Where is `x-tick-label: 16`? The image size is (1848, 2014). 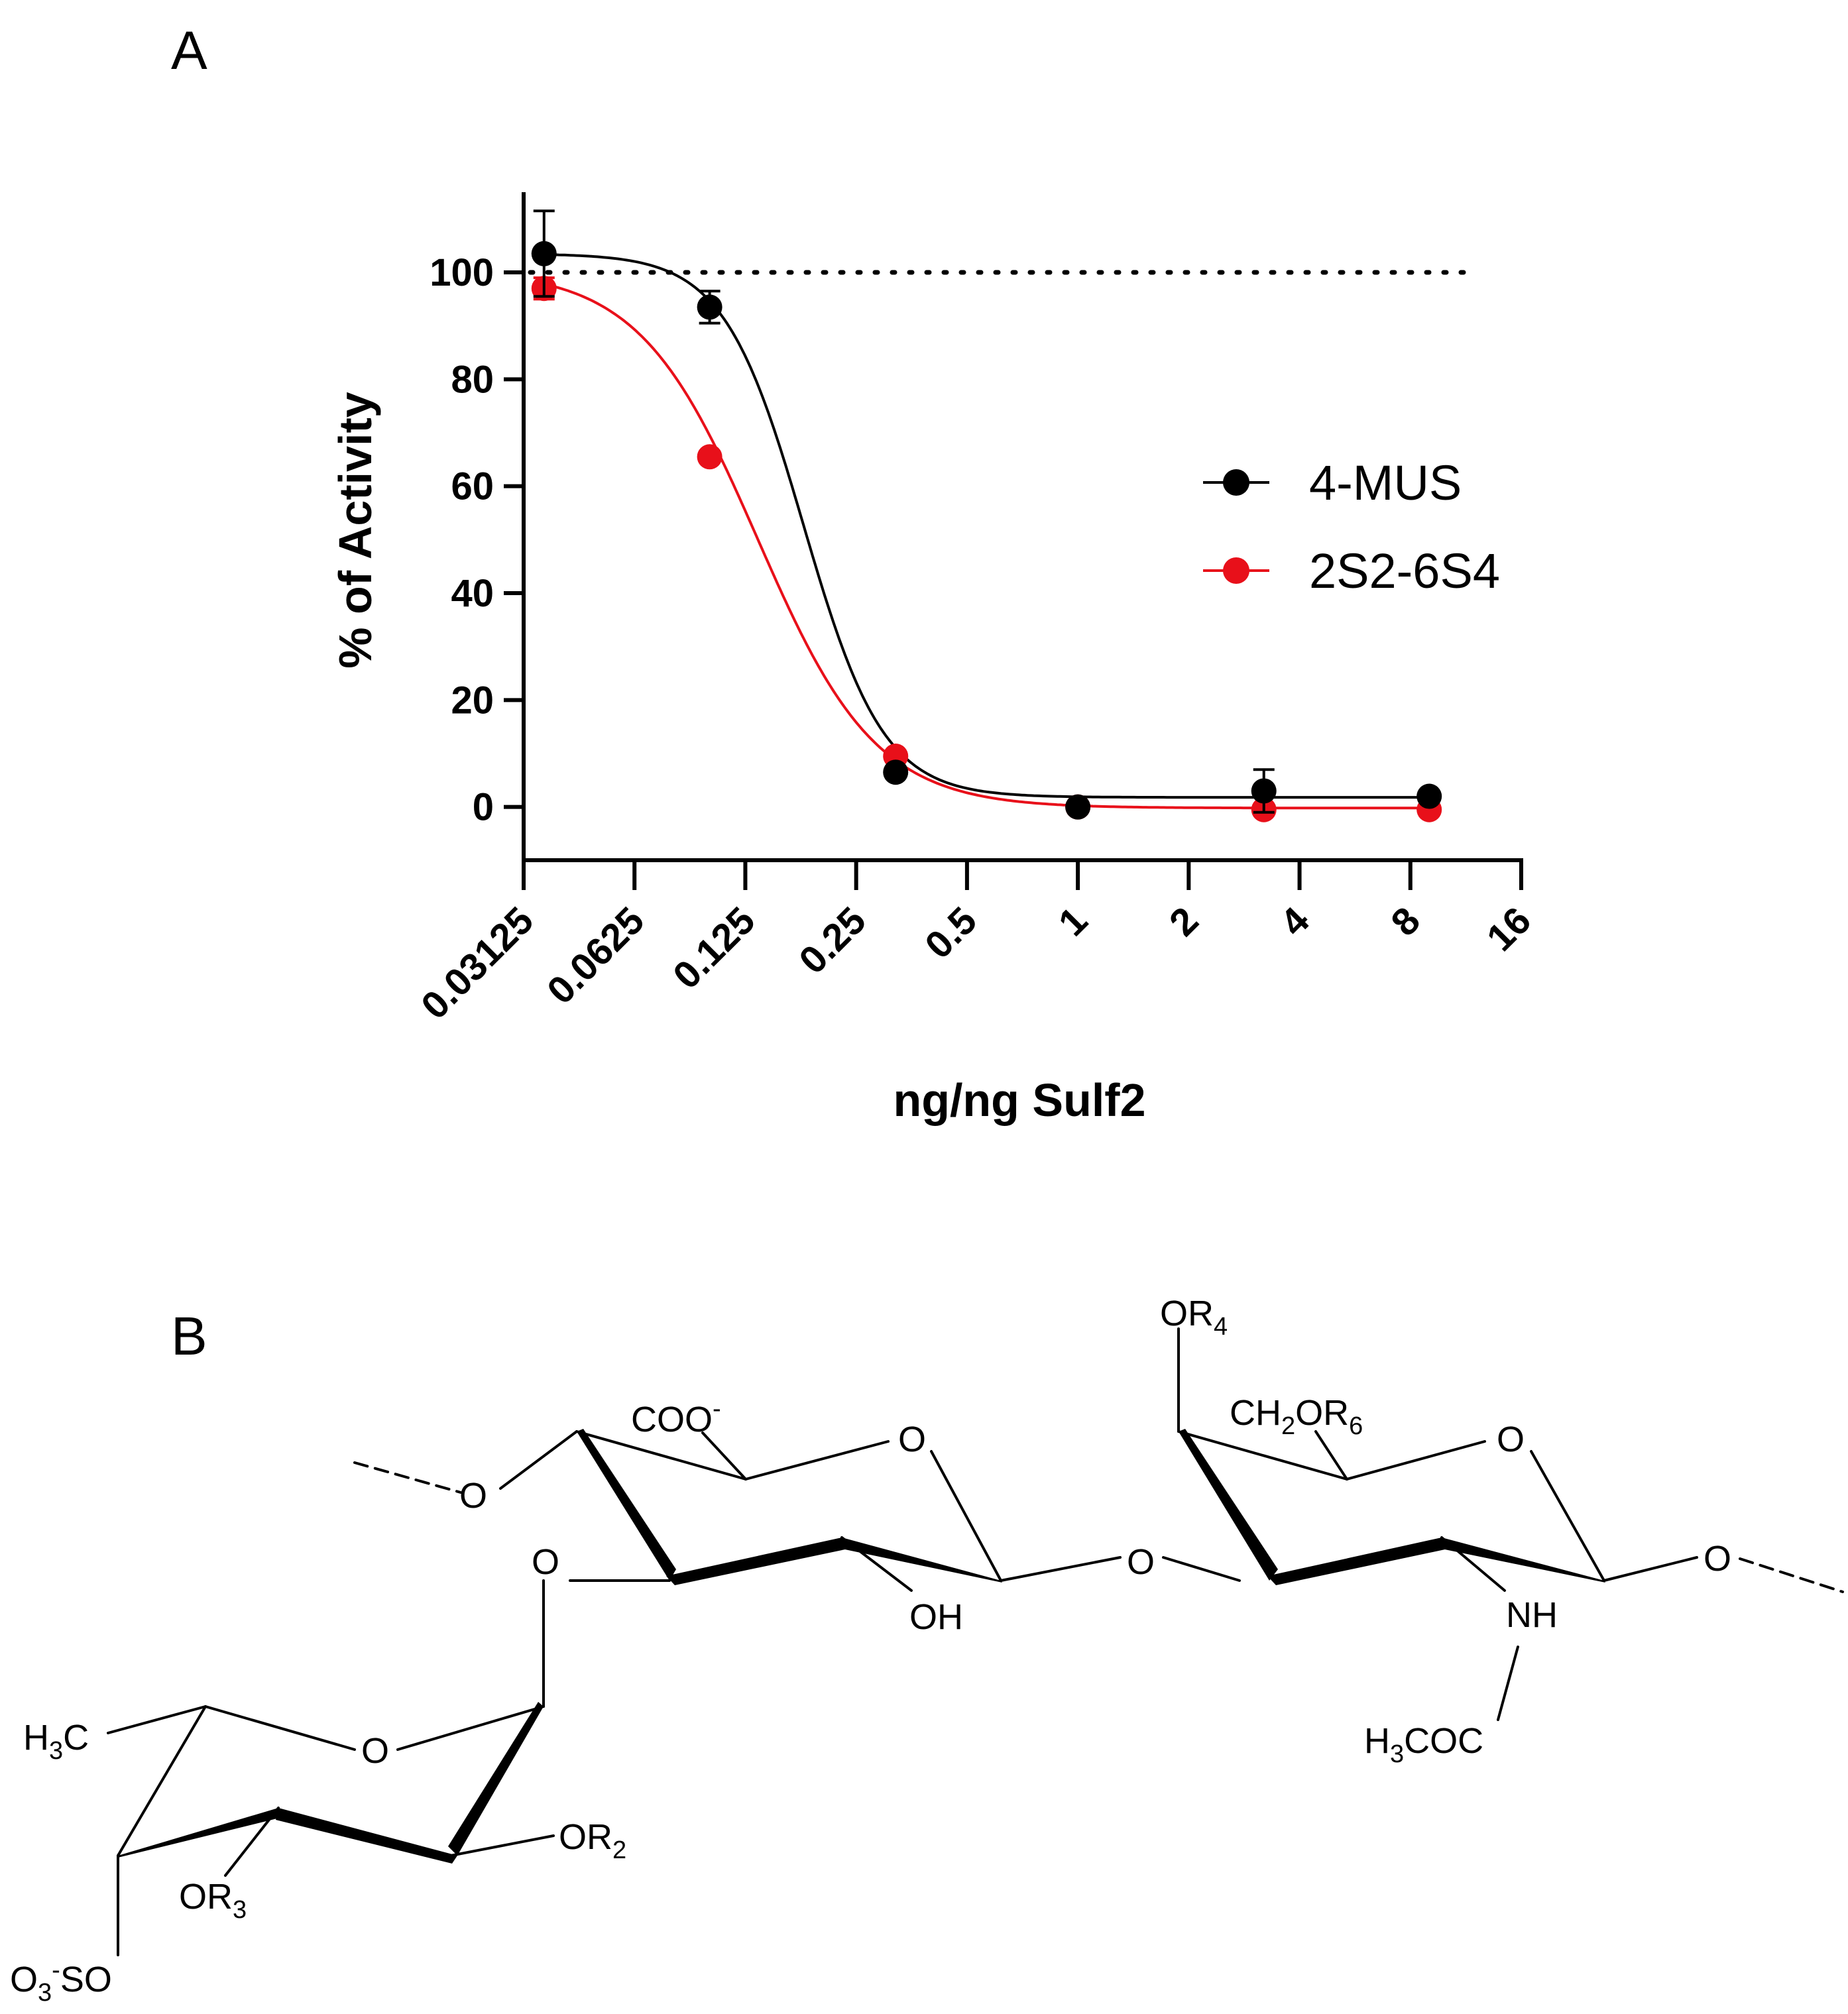
x-tick-label: 16 is located at coordinates (1509, 930).